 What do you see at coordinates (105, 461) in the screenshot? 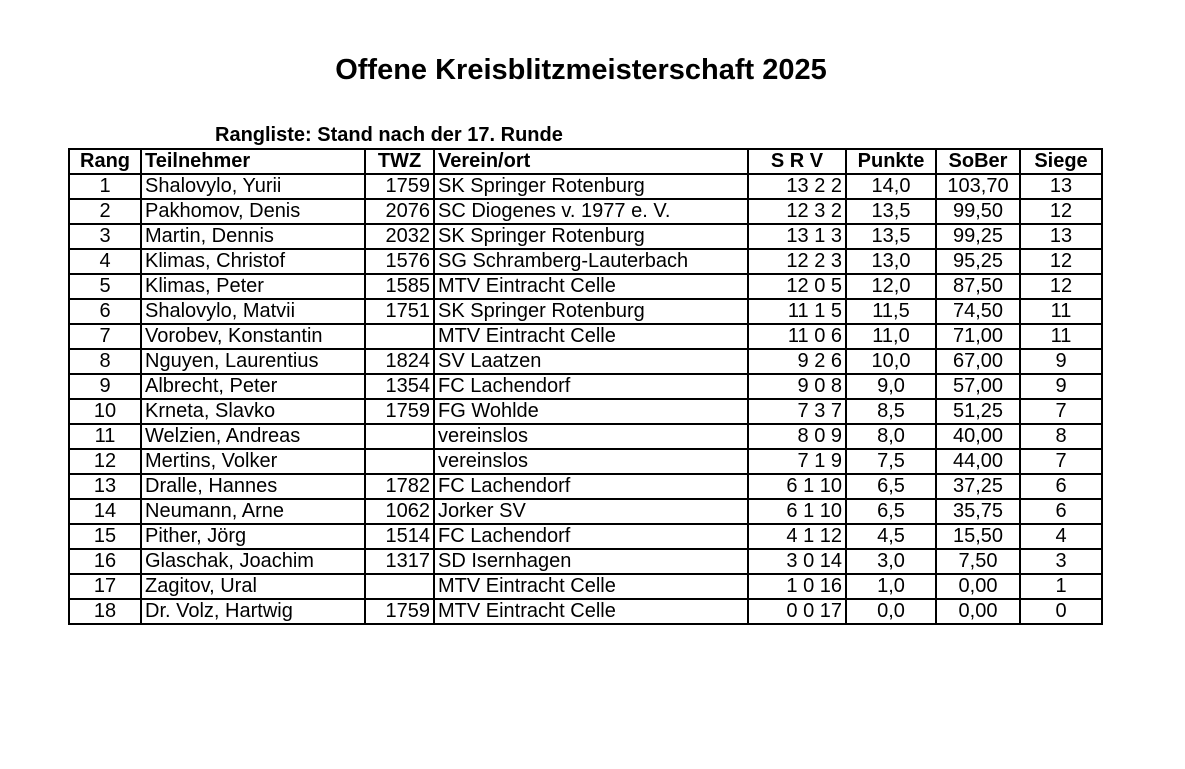
I see `cell-rang: 12` at bounding box center [105, 461].